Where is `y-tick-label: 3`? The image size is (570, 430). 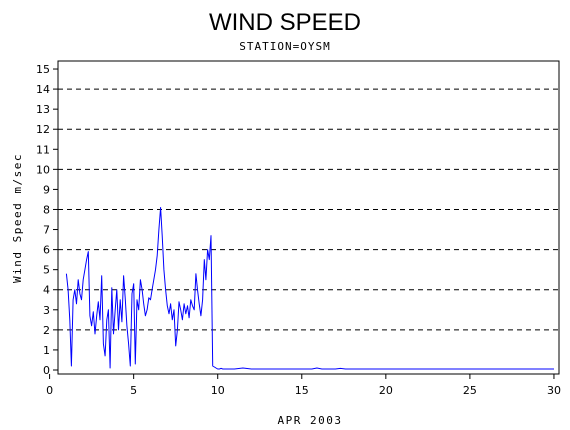
y-tick-label: 3 is located at coordinates (46, 310).